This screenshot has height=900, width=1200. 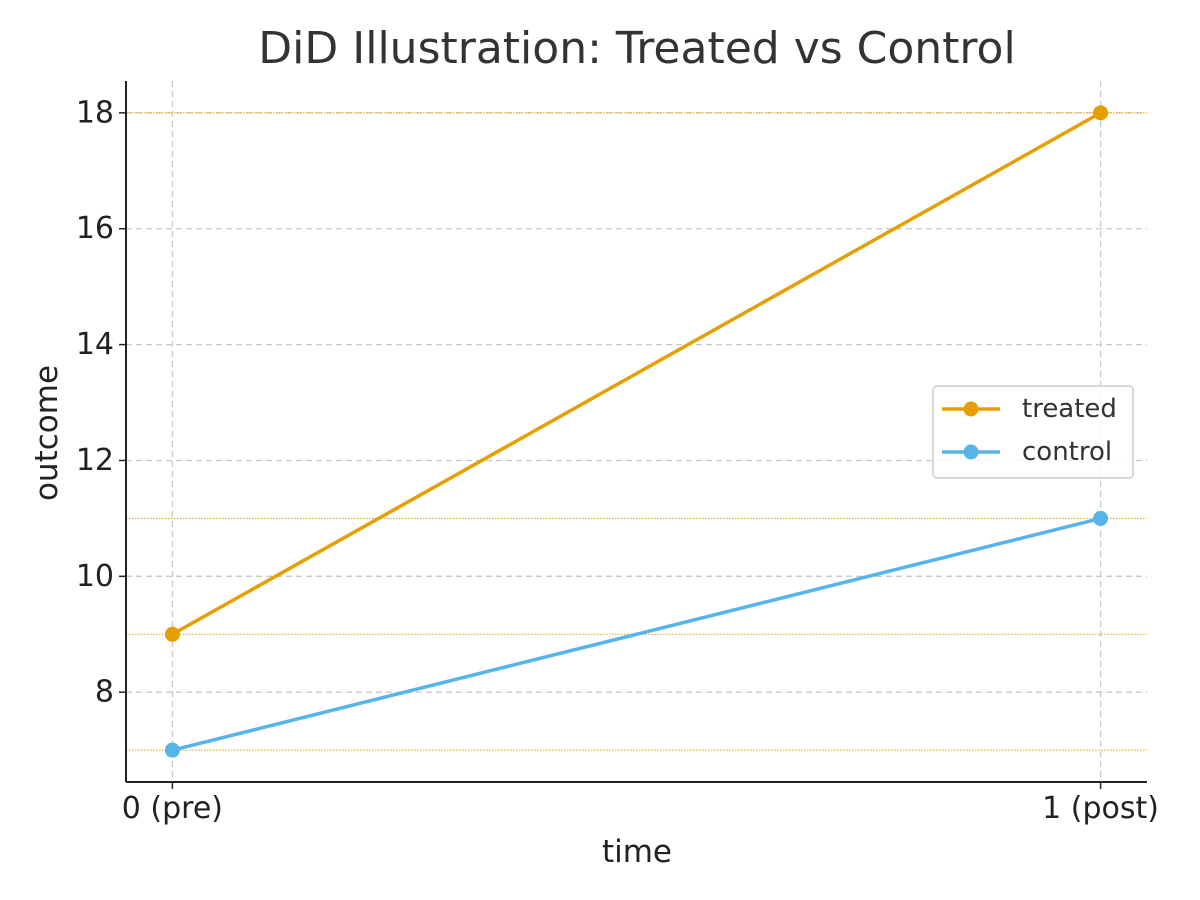 I want to click on y-tick-label: 14, so click(x=95, y=344).